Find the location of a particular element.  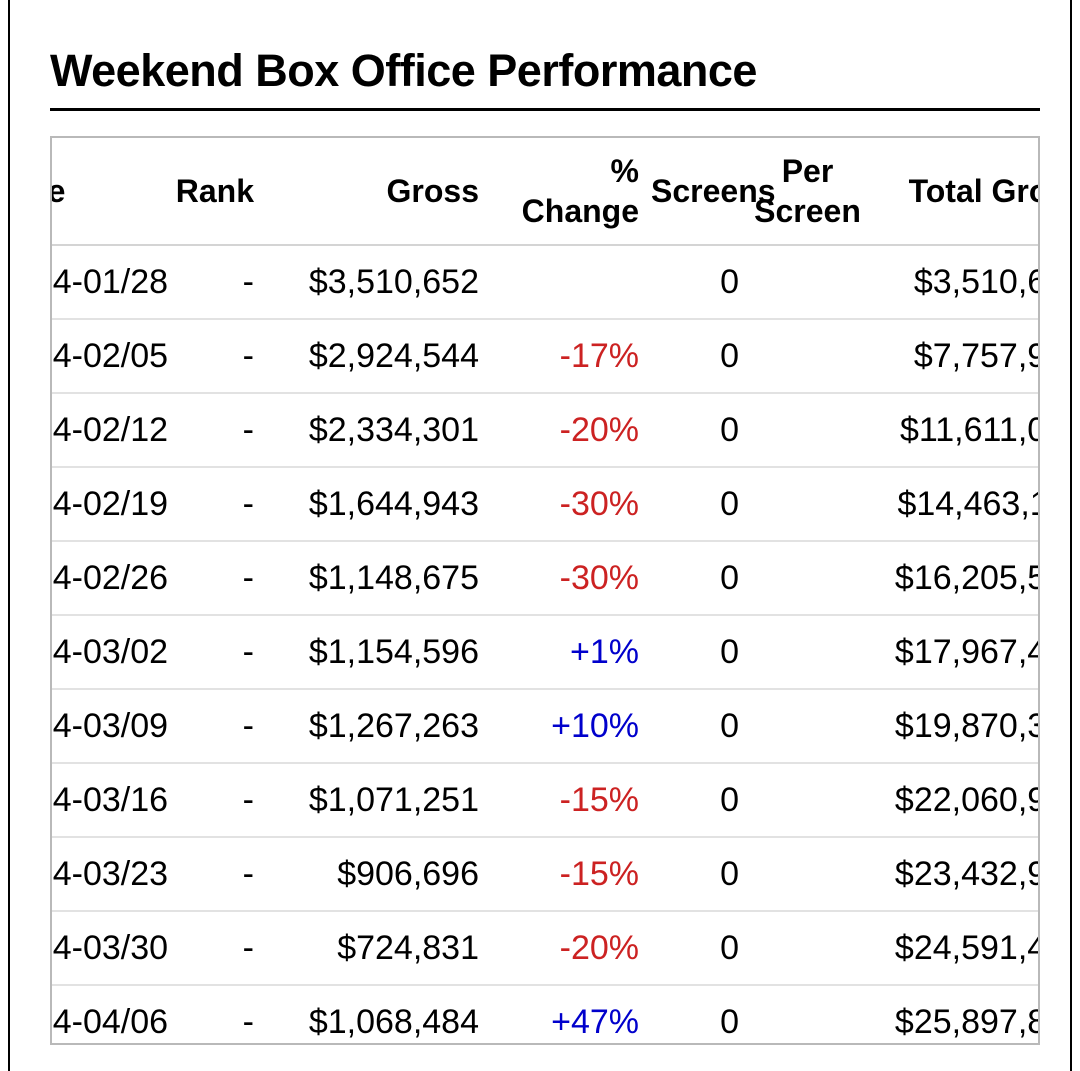

table-row: 2024-02/19-$1,644,943-30%0 $14,463,117 is located at coordinates (545, 503).